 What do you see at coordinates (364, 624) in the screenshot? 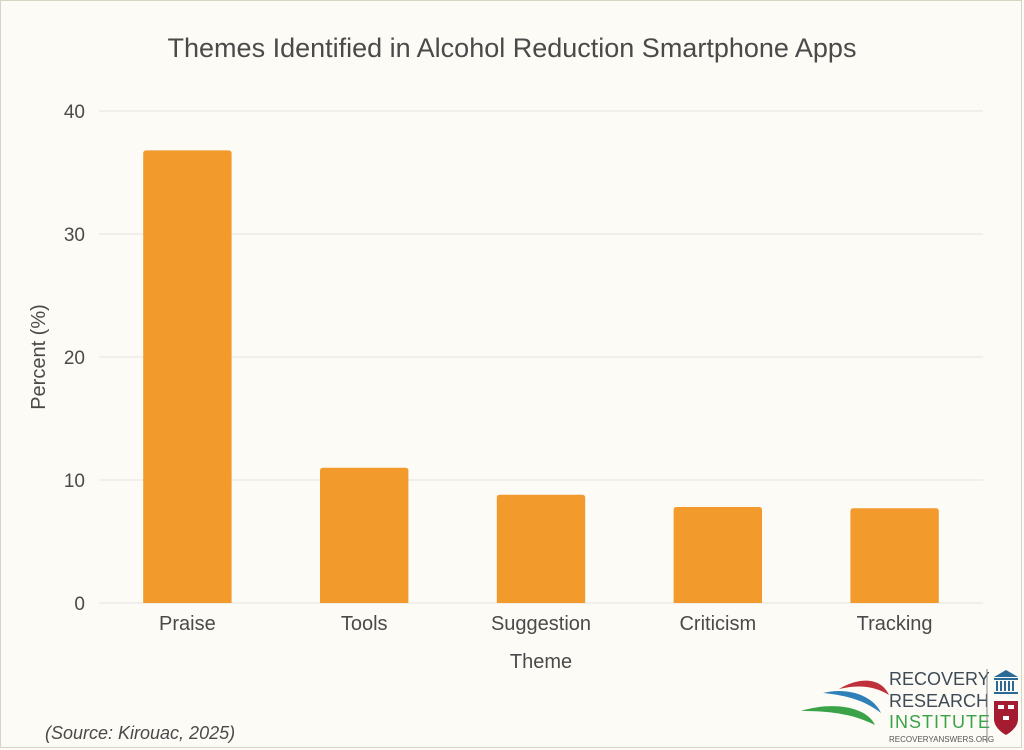
I see `x-category-label: Tools` at bounding box center [364, 624].